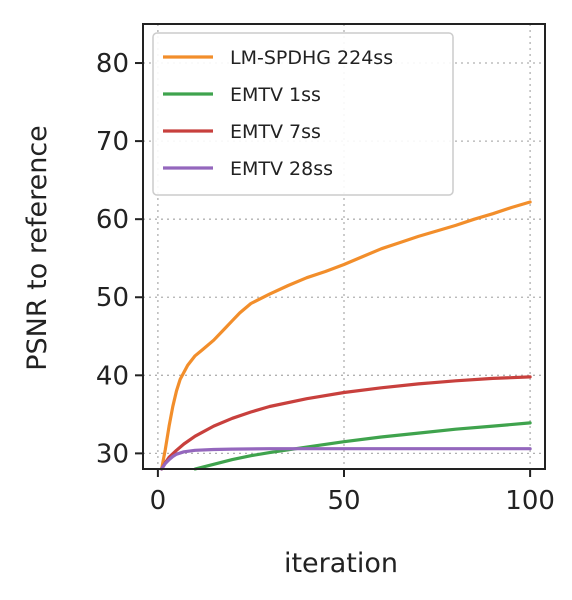  Describe the element at coordinates (281, 169) in the screenshot. I see `legend-label: EMTV 28ss` at that location.